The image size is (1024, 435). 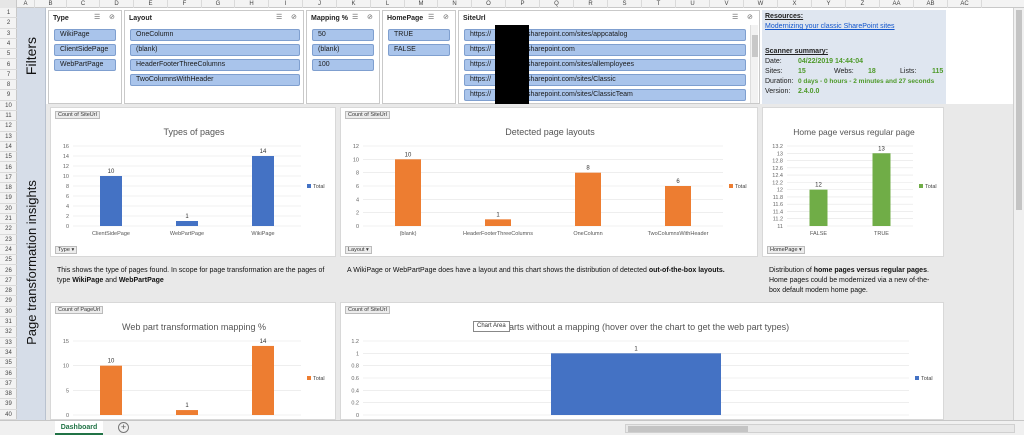 What do you see at coordinates (8, 54) in the screenshot?
I see `row-header: 5` at bounding box center [8, 54].